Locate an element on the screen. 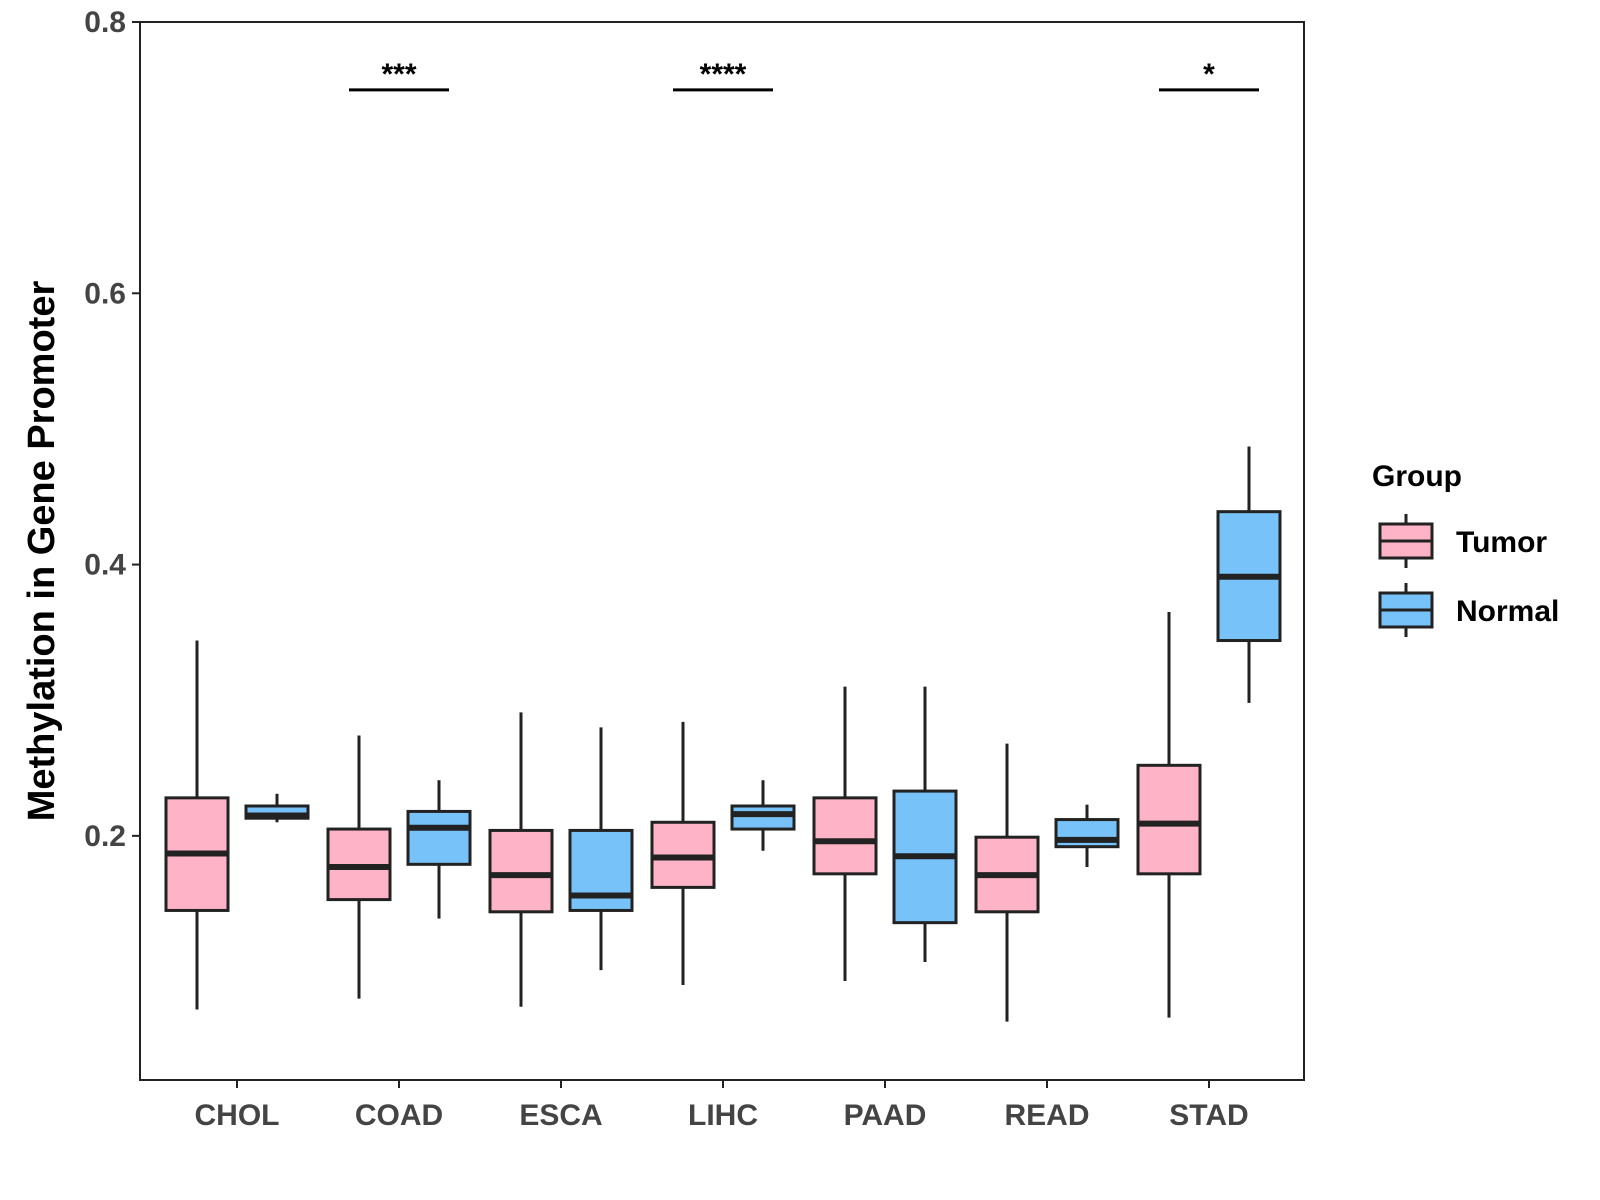 Image resolution: width=1600 pixels, height=1200 pixels. legend-key-tumor is located at coordinates (1406, 541).